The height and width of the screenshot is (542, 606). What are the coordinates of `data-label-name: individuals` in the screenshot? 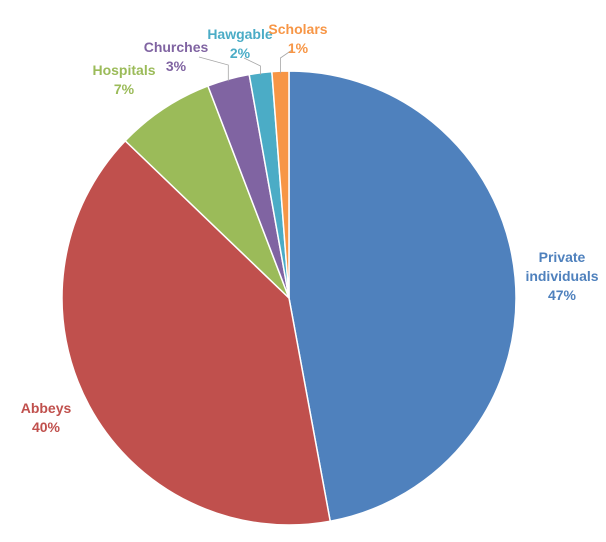 It's located at (561, 276).